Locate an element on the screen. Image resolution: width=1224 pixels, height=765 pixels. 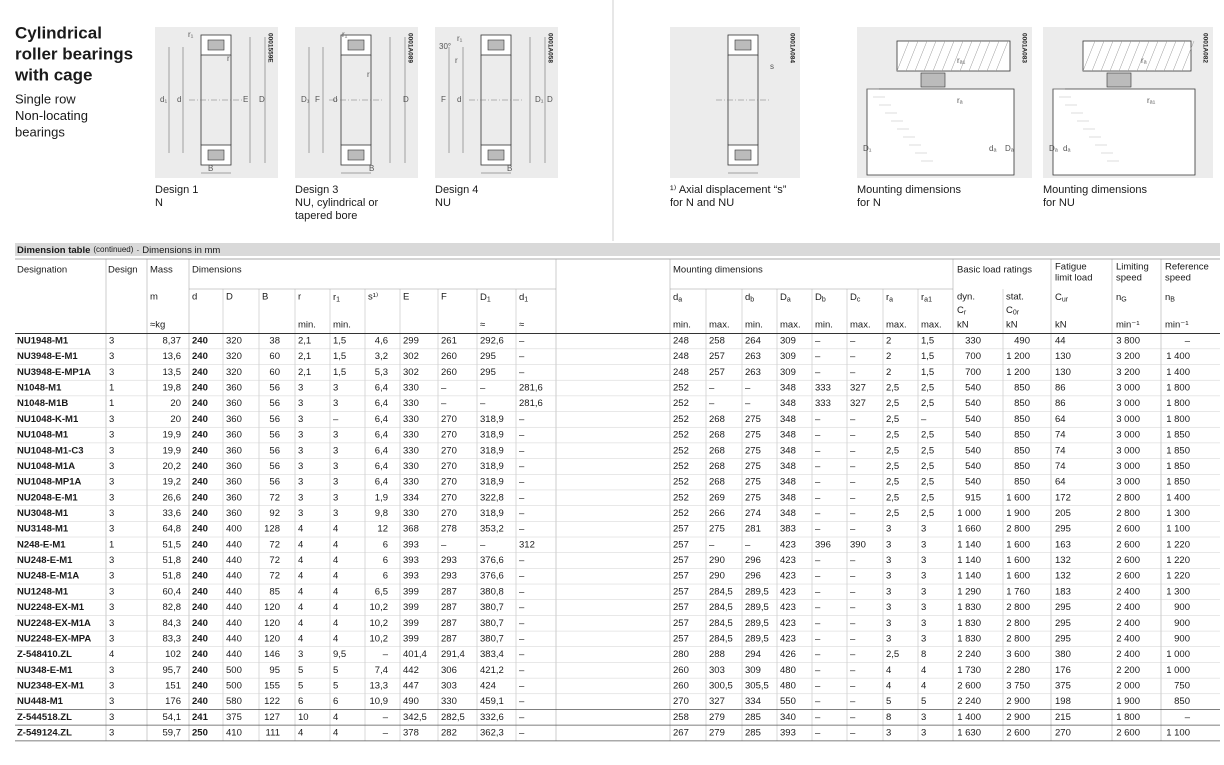
column-symbol: r1 is located at coordinates (336, 298).